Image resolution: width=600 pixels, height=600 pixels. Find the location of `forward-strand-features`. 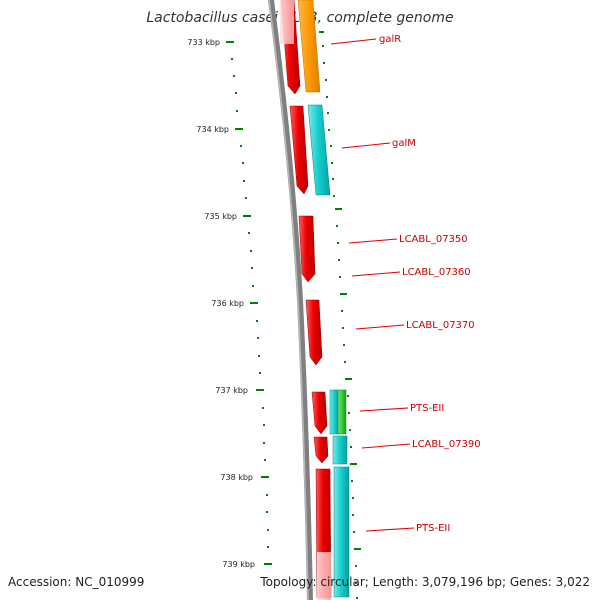

forward-strand-features is located at coordinates (306, 299).